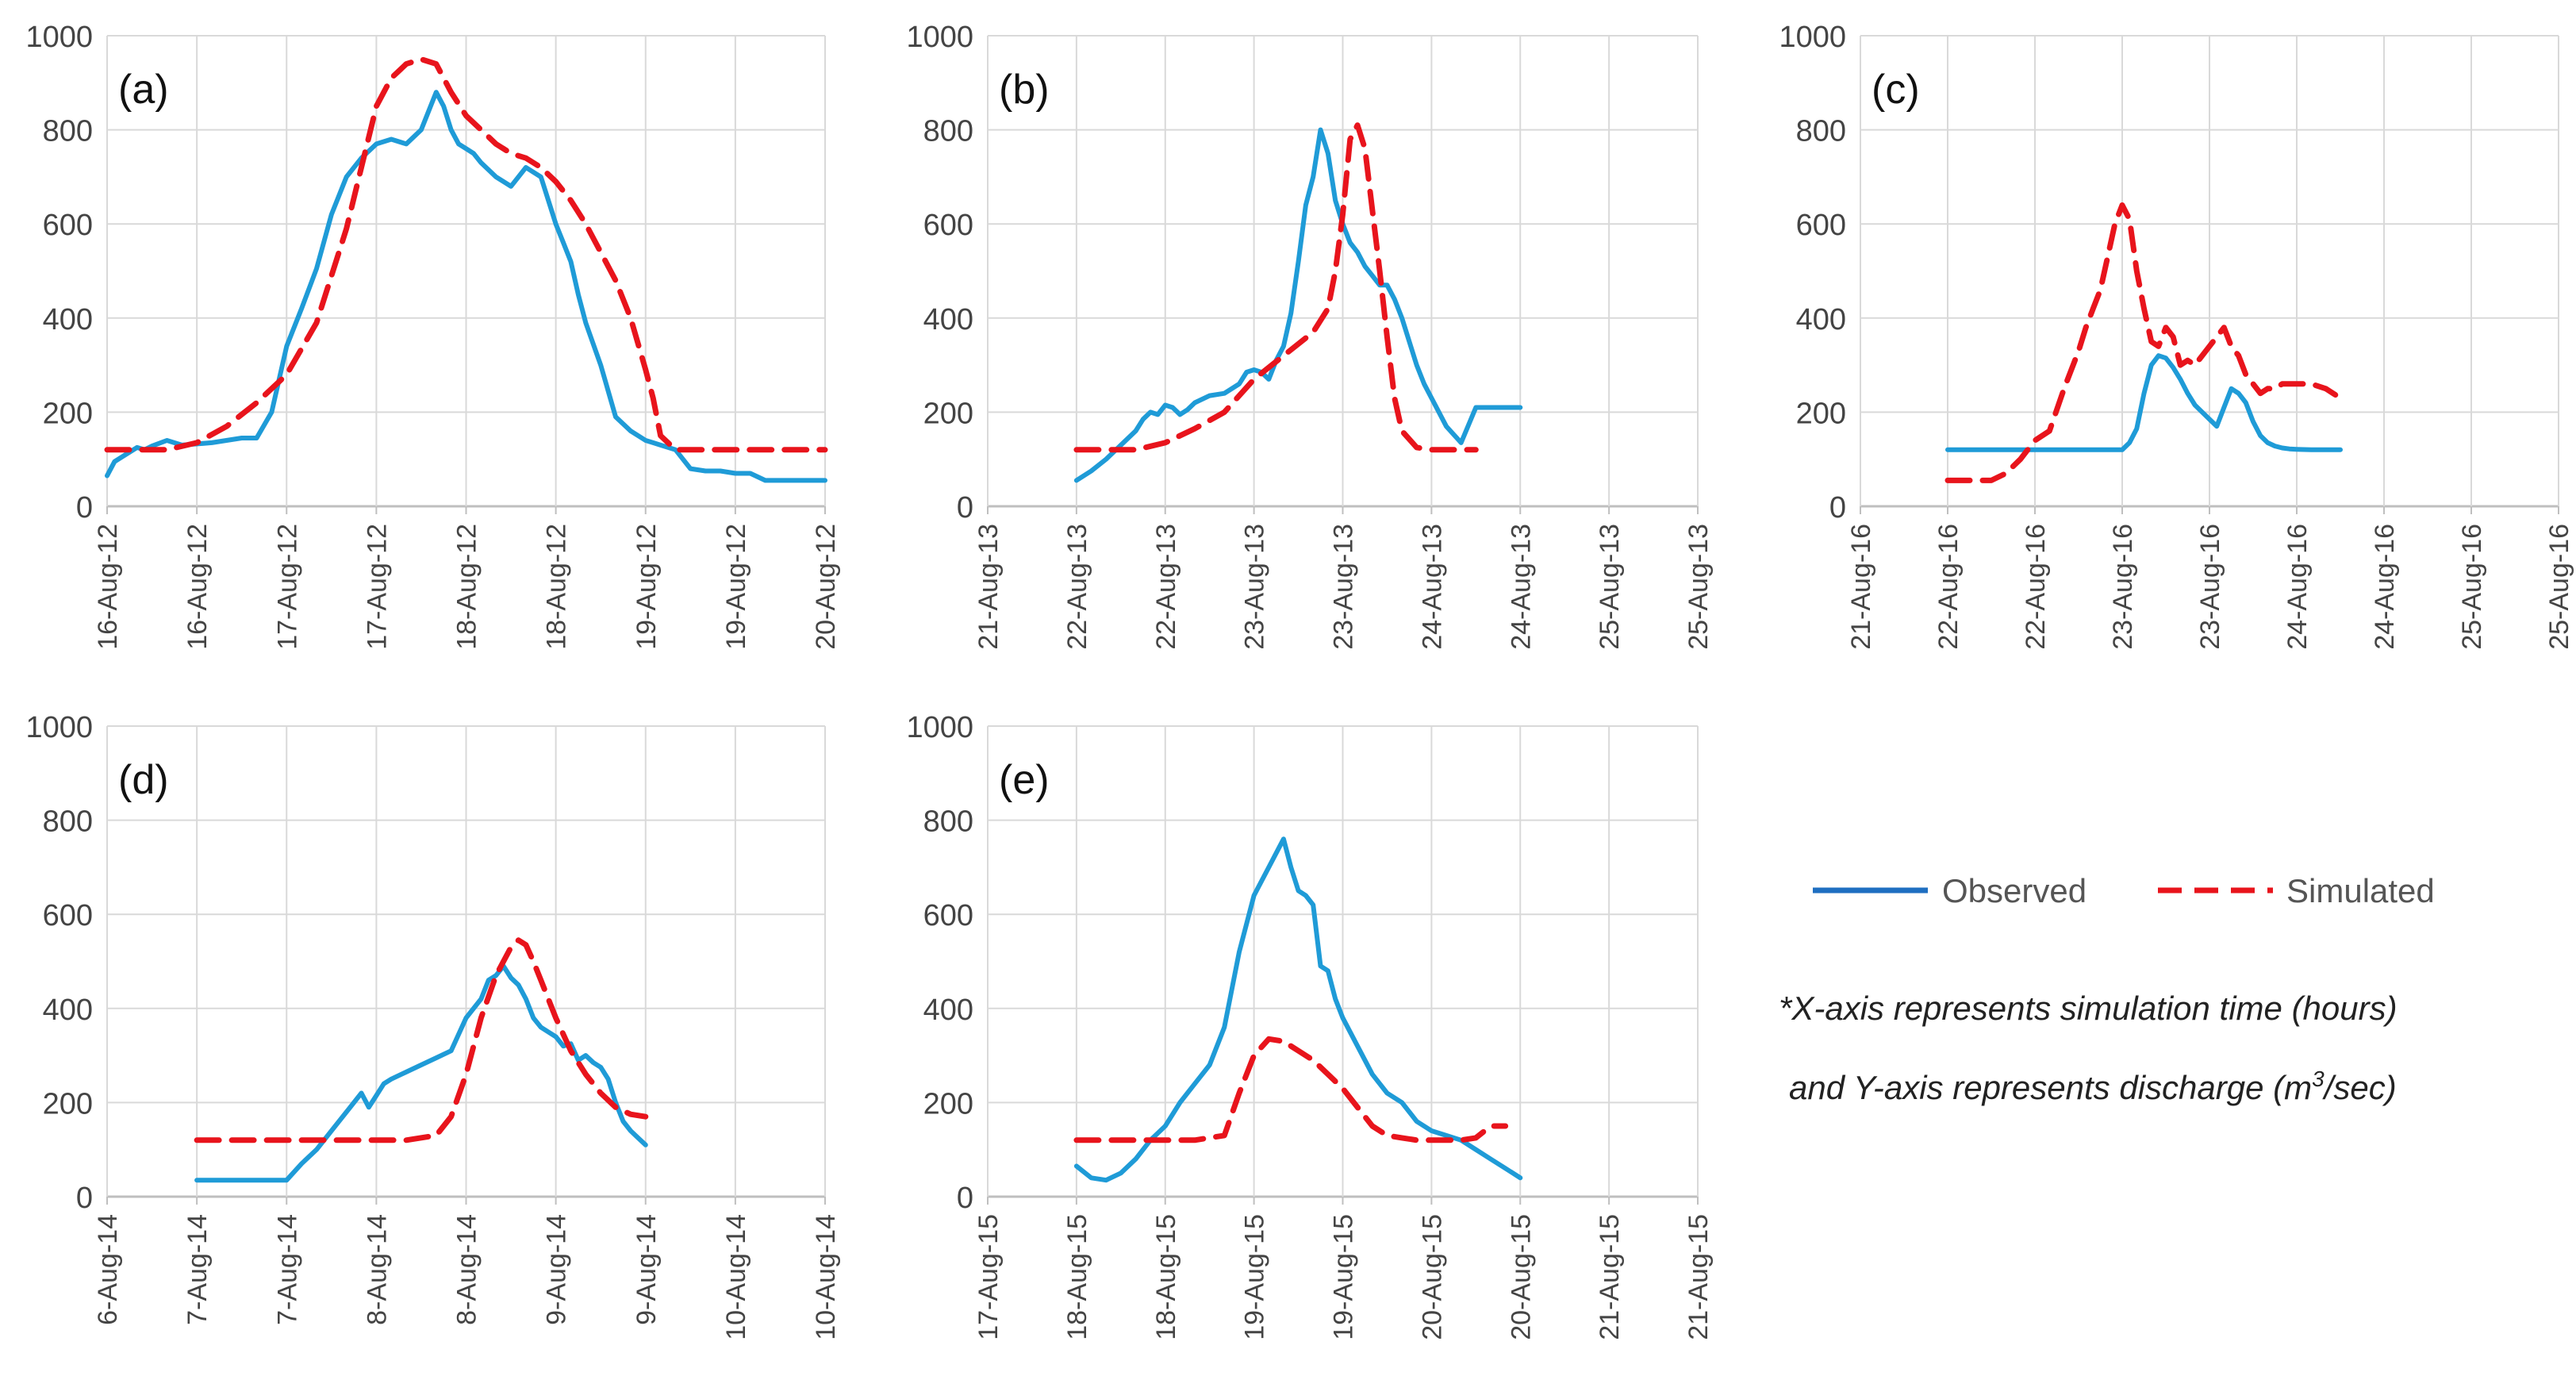 The width and height of the screenshot is (2576, 1376). What do you see at coordinates (988, 1277) in the screenshot?
I see `x-tick-label: 17-Aug-15` at bounding box center [988, 1277].